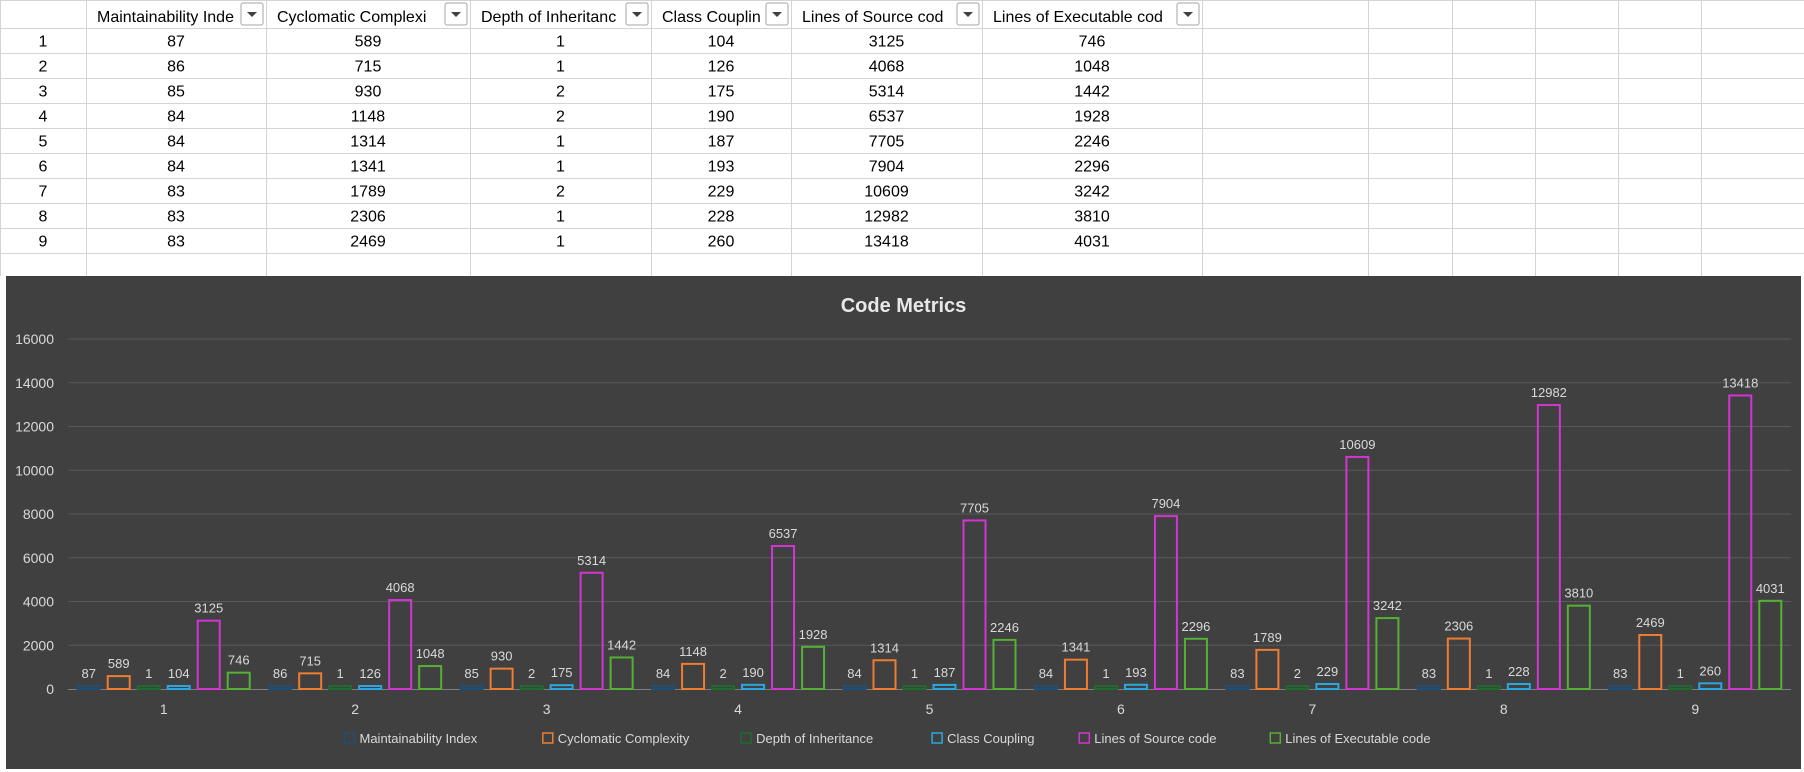  What do you see at coordinates (983, 738) in the screenshot?
I see `legend-item: Class Coupling` at bounding box center [983, 738].